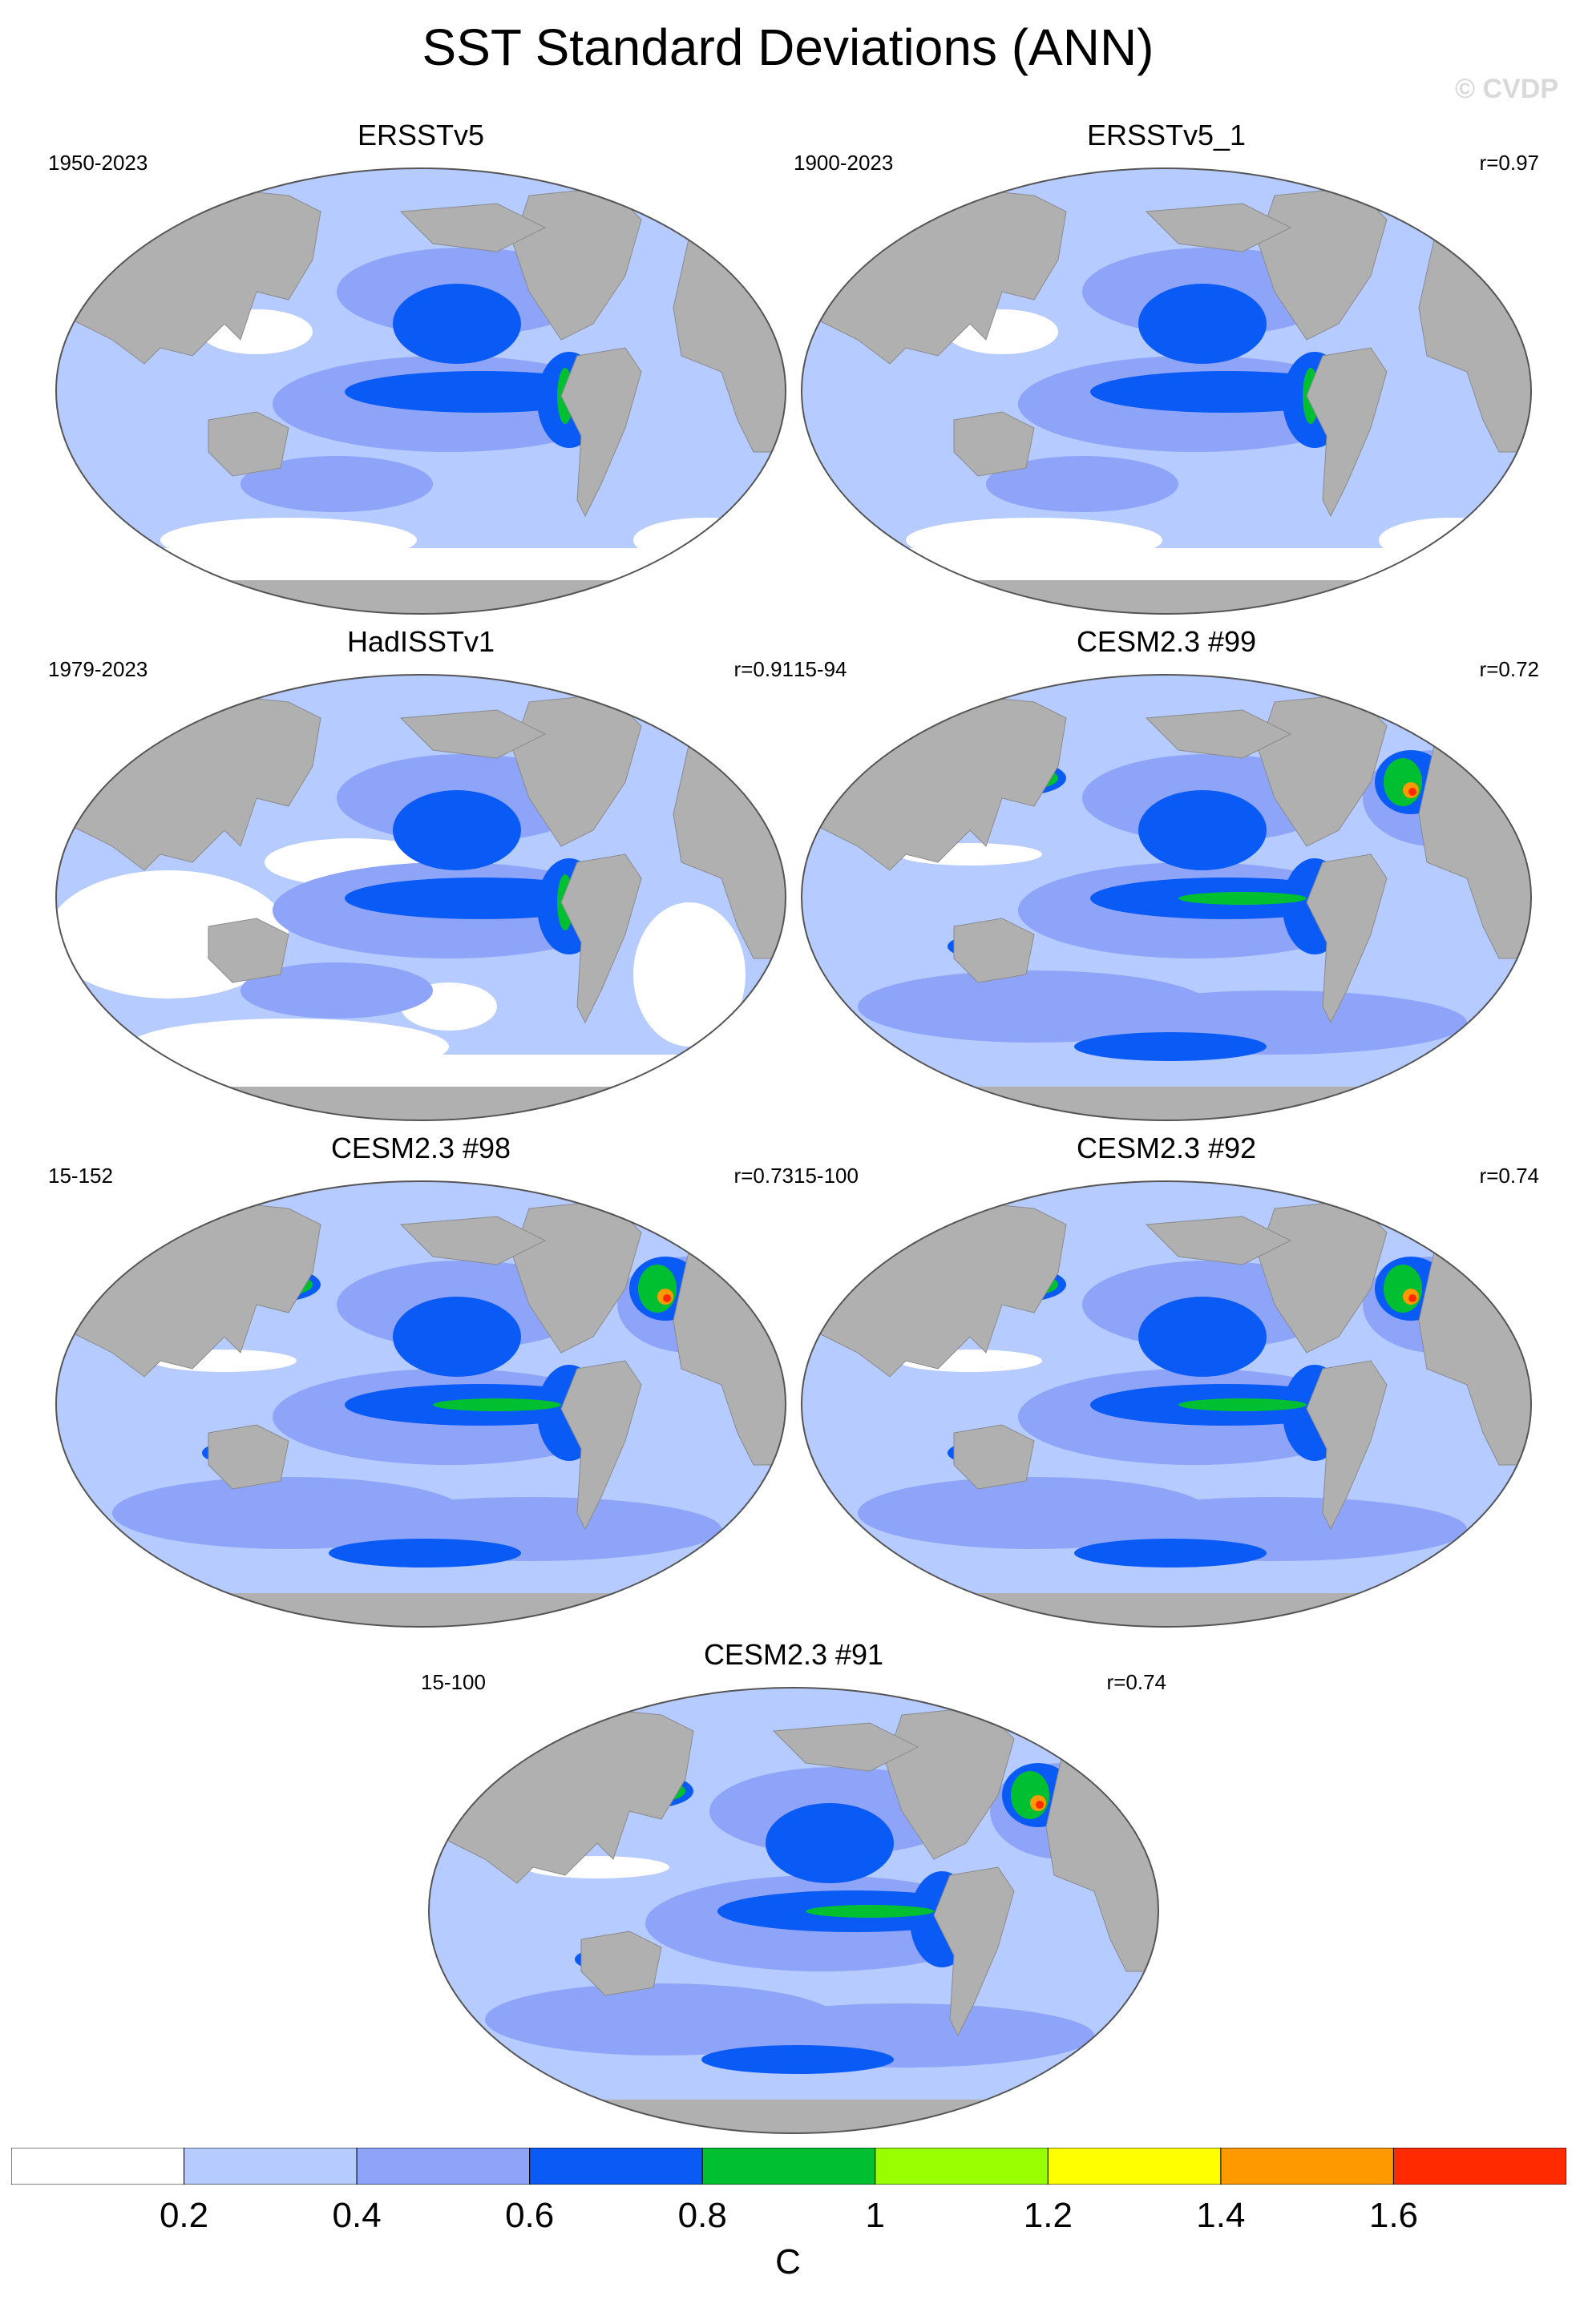 The image size is (1576, 2324). What do you see at coordinates (689, 974) in the screenshot?
I see `sst-contour-low` at bounding box center [689, 974].